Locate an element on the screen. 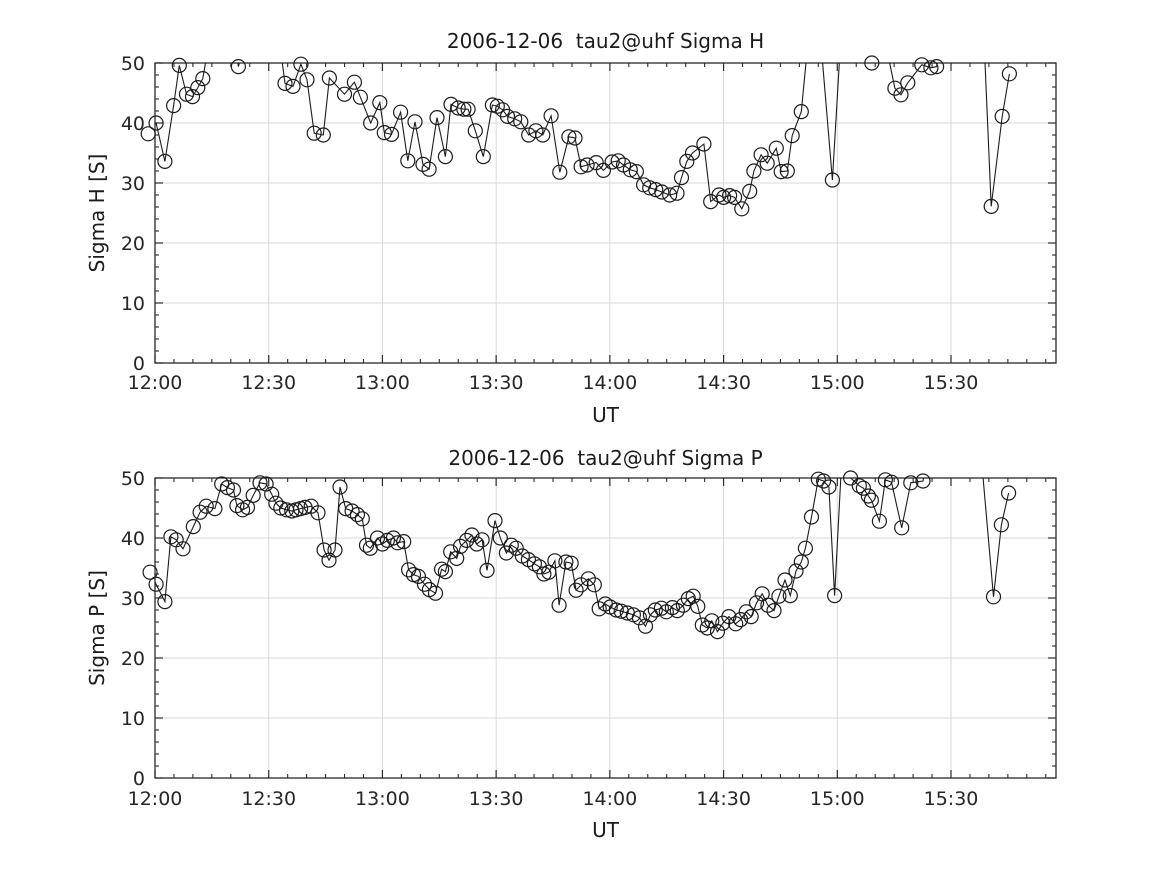 The image size is (1167, 875). y-tick-label: 10 is located at coordinates (133, 304).